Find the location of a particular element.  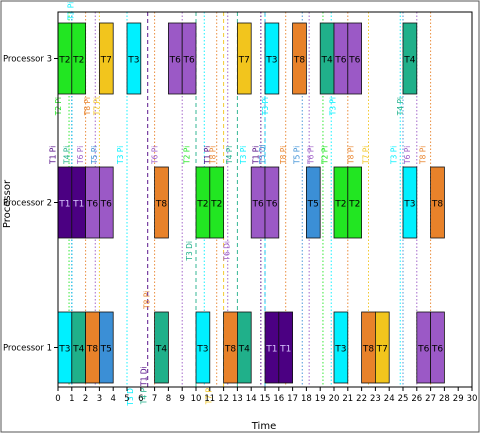

event-label: T6 Di is located at coordinates (226, 251).